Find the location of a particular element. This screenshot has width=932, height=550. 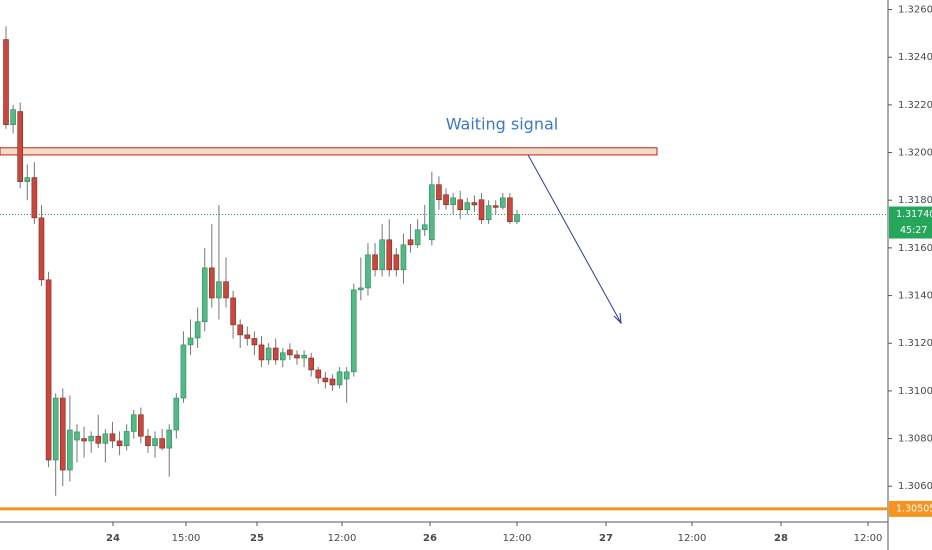

last-price-label: 1.31740 is located at coordinates (914, 214).